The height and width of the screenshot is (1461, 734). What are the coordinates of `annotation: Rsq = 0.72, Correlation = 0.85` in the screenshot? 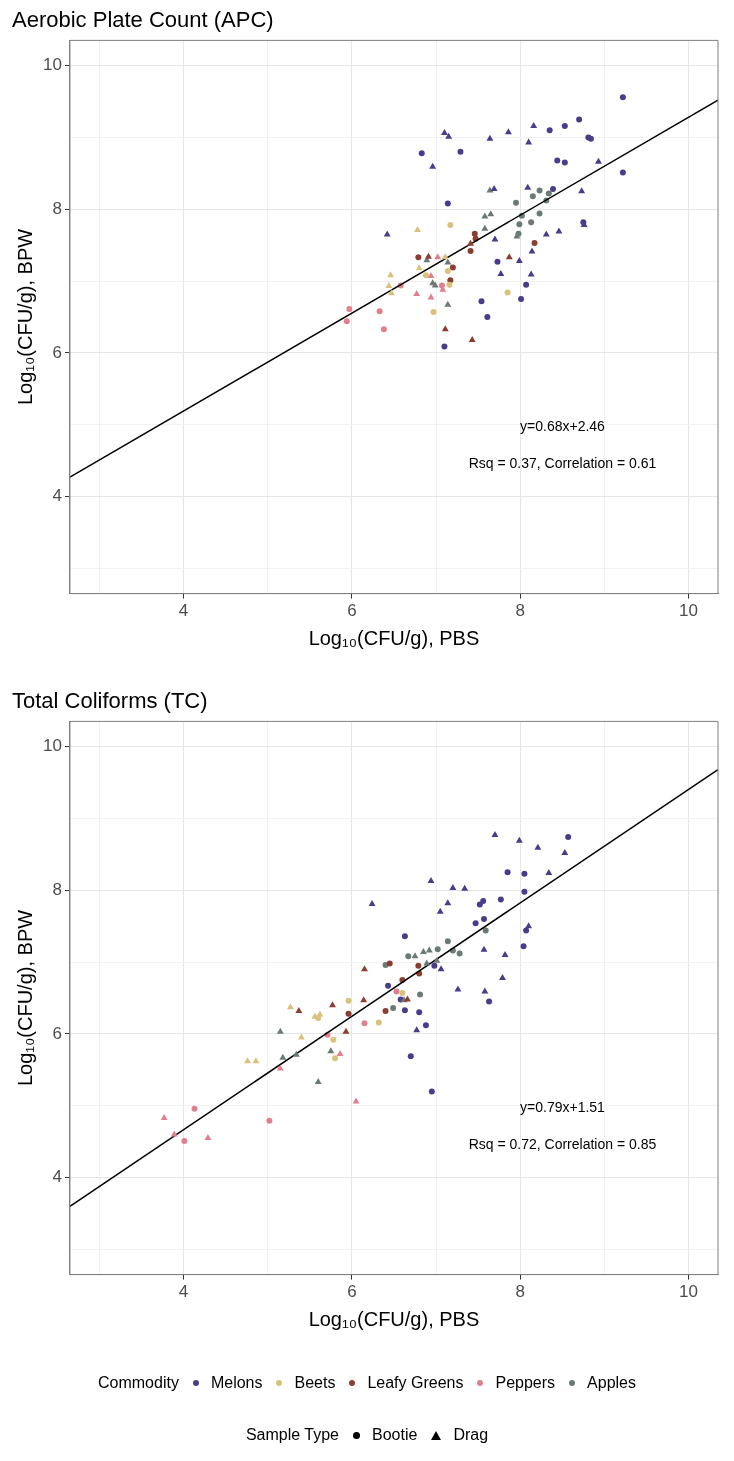 It's located at (562, 1144).